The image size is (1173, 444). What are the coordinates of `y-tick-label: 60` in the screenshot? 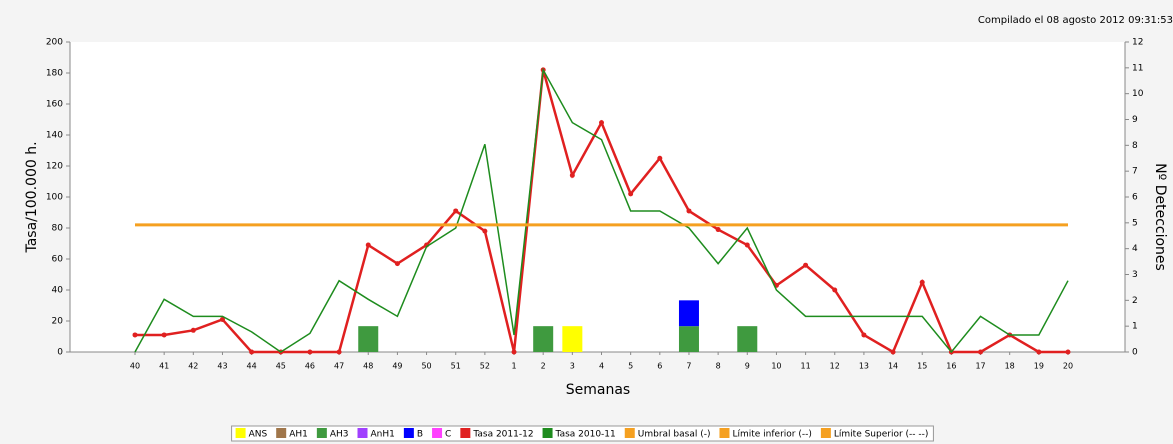 It's located at (58, 260).